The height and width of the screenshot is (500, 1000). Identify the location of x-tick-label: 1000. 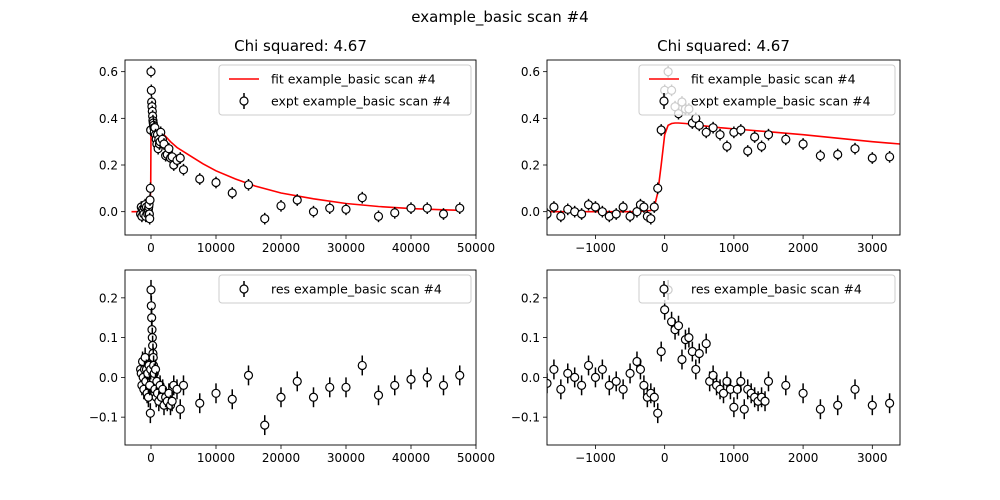
(734, 248).